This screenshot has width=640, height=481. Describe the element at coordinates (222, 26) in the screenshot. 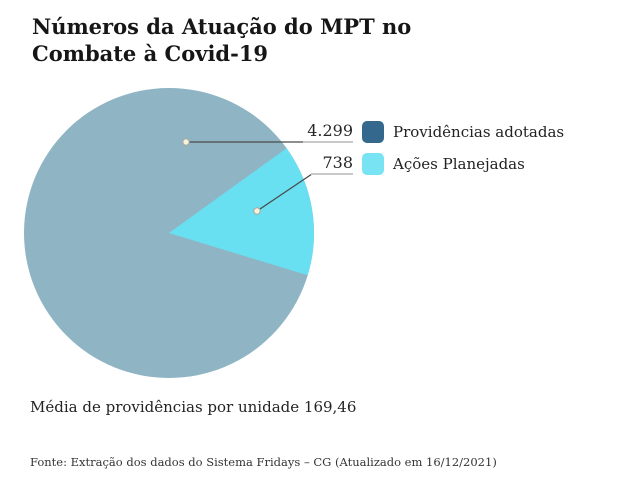

I see `chart-title-line1: Números da Atuação do MPT no` at that location.